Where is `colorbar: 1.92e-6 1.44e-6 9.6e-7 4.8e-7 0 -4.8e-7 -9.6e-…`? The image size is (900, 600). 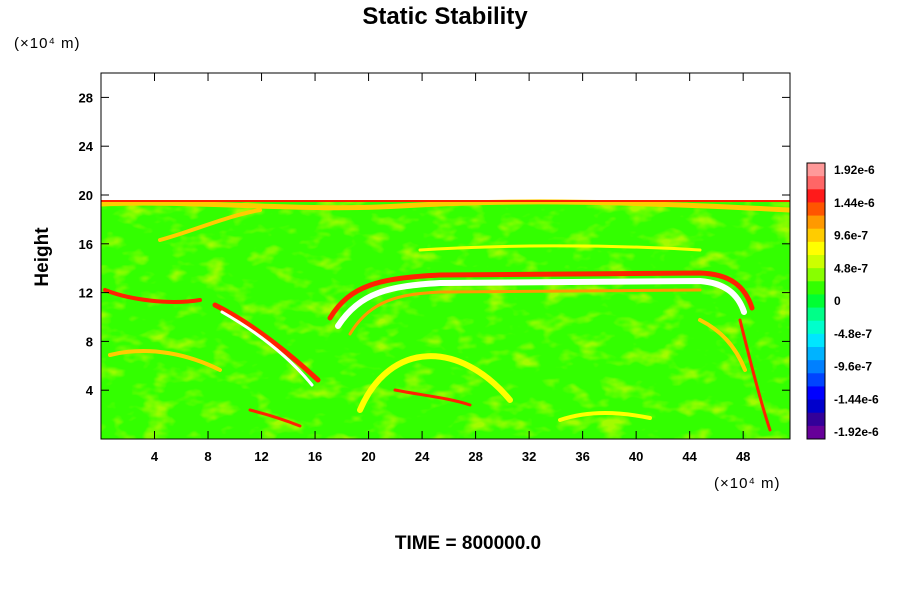 colorbar: 1.92e-6 1.44e-6 9.6e-7 4.8e-7 0 -4.8e-7 -9.6e-… is located at coordinates (842, 301).